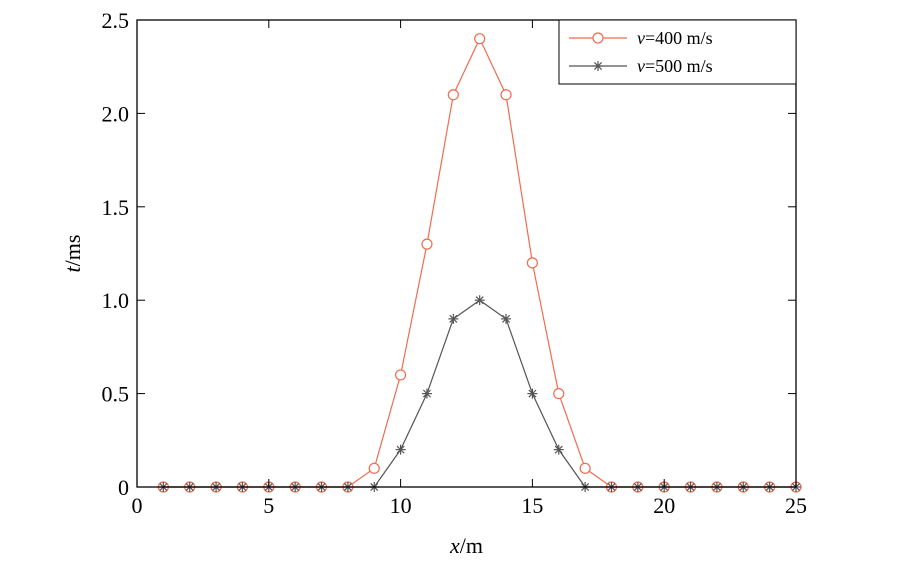 This screenshot has width=900, height=563. Describe the element at coordinates (116, 207) in the screenshot. I see `y-tick-label: 1.5` at that location.